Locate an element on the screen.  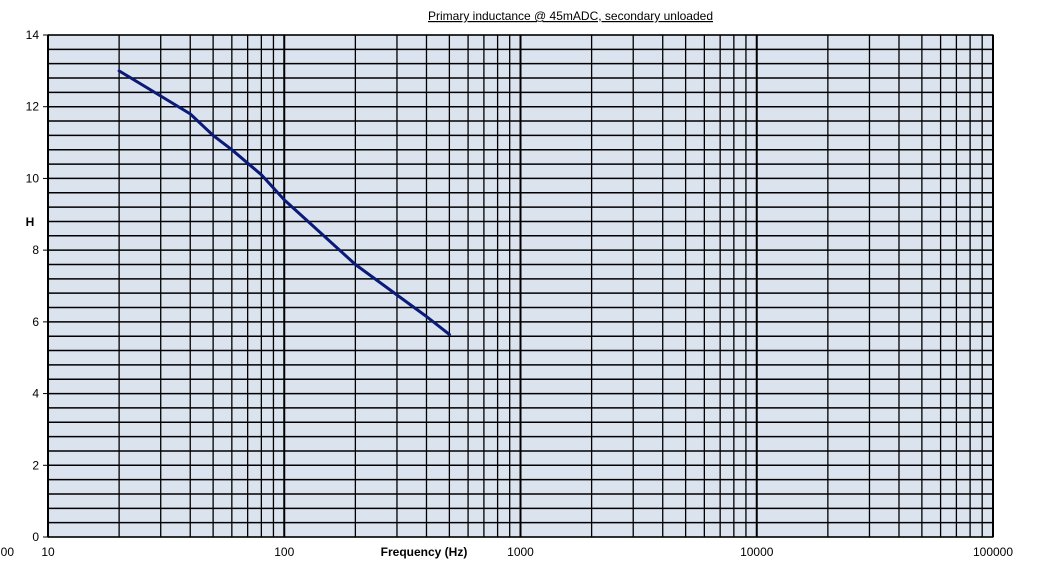
y-tick-label: 12 is located at coordinates (33, 107).